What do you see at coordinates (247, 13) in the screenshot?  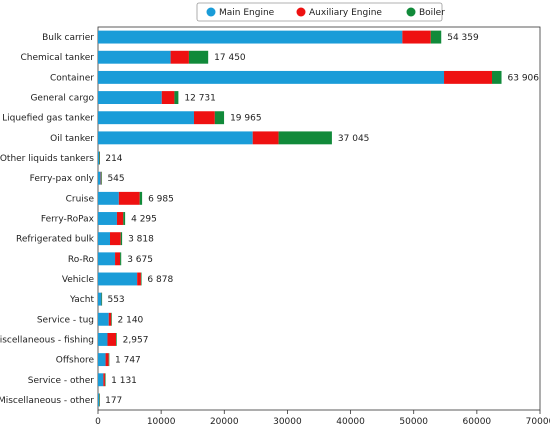 I see `legend-label: Main Engine` at bounding box center [247, 13].